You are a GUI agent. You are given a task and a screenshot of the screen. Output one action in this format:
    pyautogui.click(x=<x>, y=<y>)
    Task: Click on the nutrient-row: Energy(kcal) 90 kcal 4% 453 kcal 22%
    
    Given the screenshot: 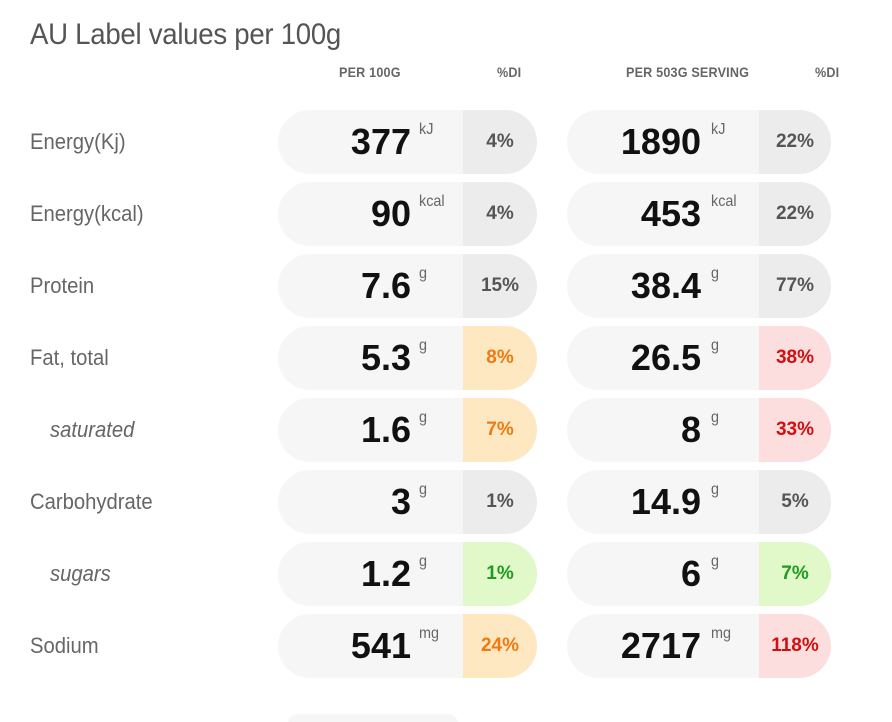 What is the action you would take?
    pyautogui.click(x=446, y=214)
    